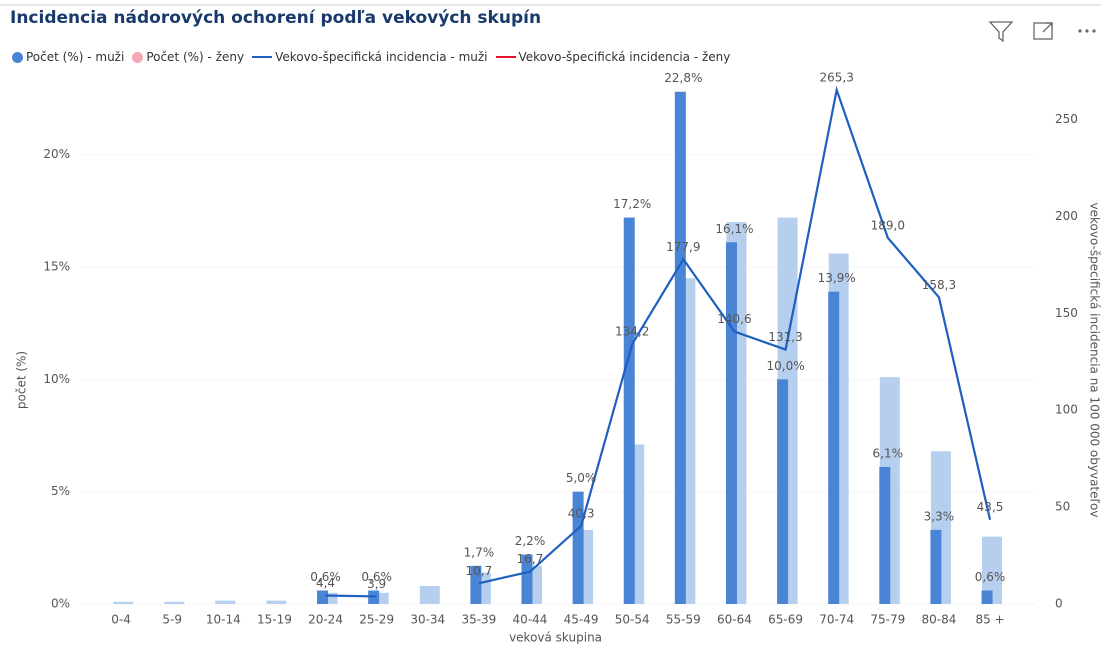 The width and height of the screenshot is (1101, 649). I want to click on x-tick-label: 15-19, so click(274, 620).